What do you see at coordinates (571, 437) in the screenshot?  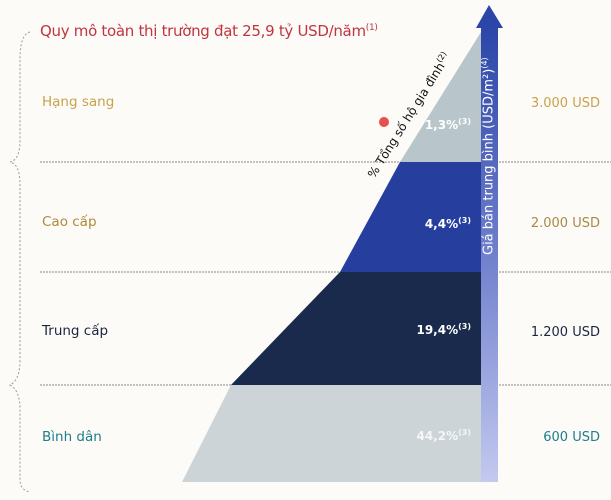 I see `price-binh-dan: 600 USD` at bounding box center [571, 437].